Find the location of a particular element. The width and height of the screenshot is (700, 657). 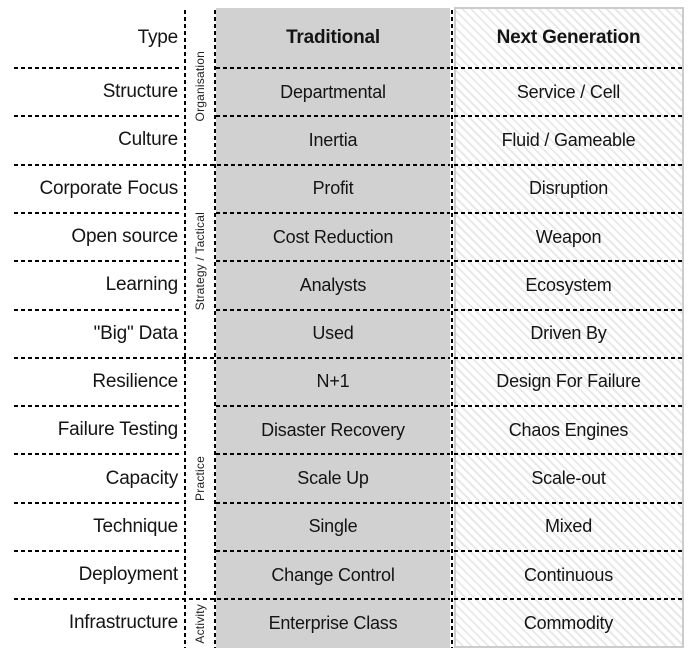

row-label: Failure Testing is located at coordinates (117, 430).